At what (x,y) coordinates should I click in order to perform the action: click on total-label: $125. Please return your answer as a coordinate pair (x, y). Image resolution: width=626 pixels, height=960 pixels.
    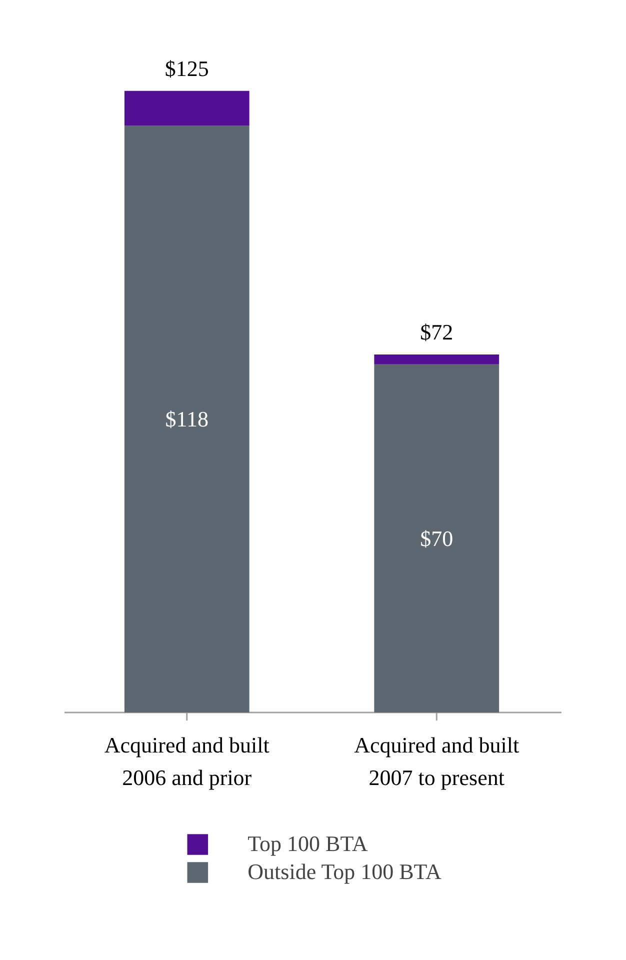
    Looking at the image, I should click on (186, 68).